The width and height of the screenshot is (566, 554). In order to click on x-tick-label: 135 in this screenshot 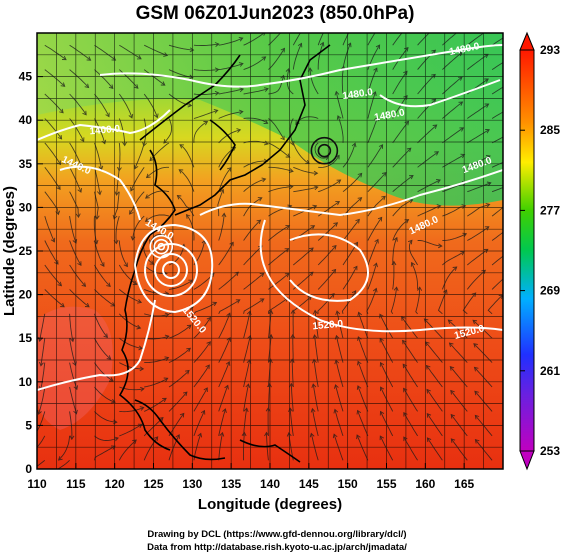, I will do `click(231, 484)`.